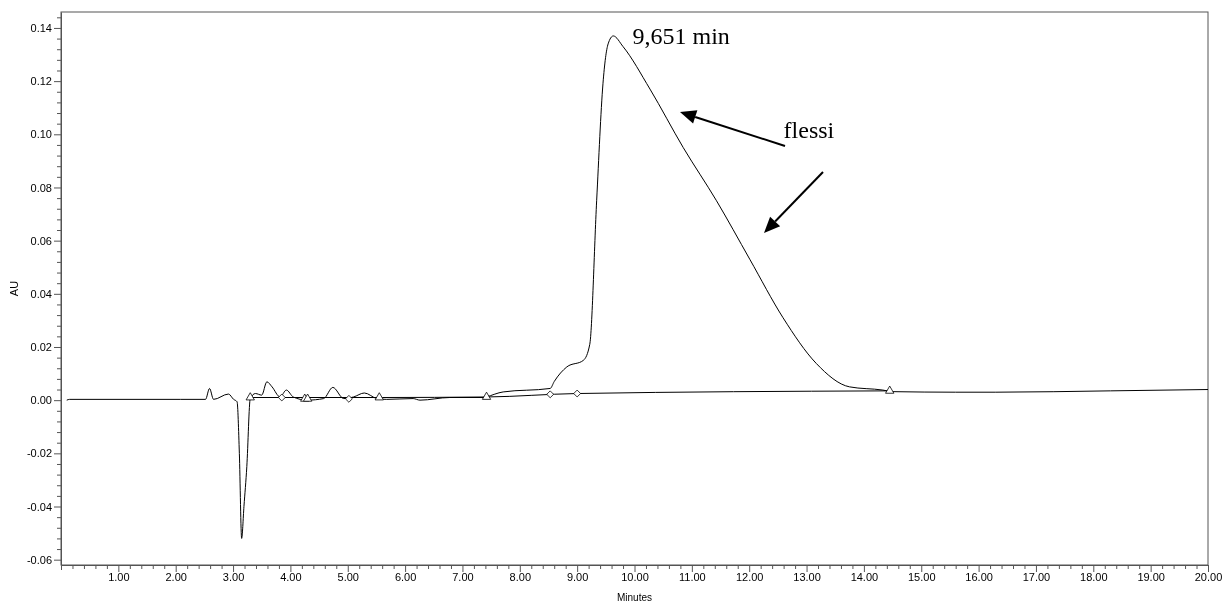  Describe the element at coordinates (864, 576) in the screenshot. I see `x-tick-label: 14.00` at that location.